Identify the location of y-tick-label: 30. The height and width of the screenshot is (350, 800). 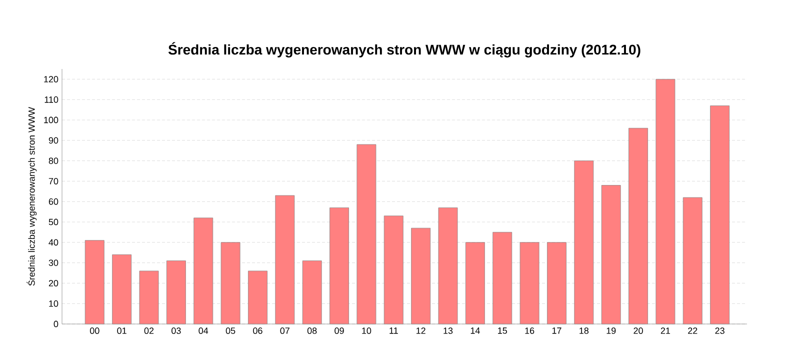
(53, 263).